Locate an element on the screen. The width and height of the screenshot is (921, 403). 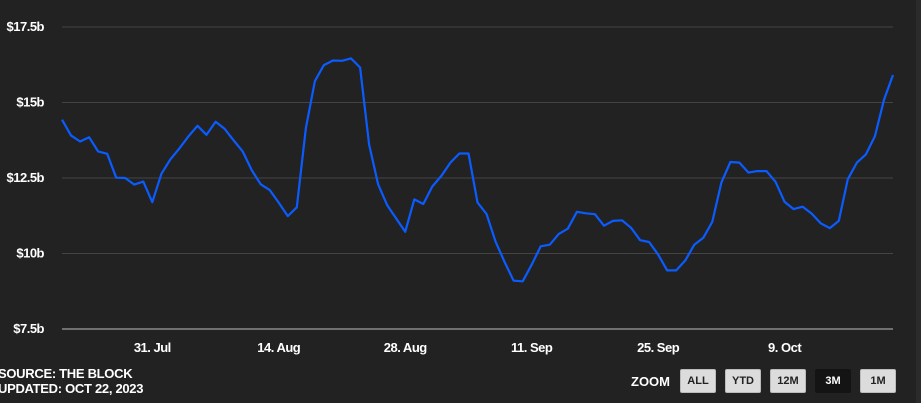
zoom-12m-button: 12M is located at coordinates (788, 381).